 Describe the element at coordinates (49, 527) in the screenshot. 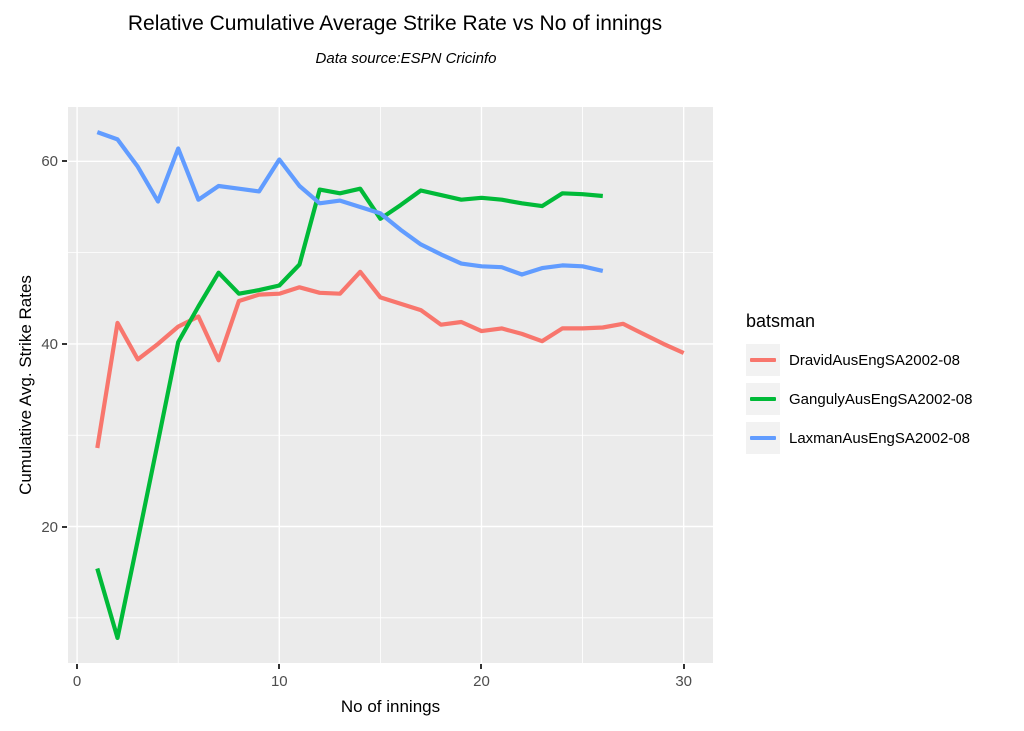

I see `y-tick-label: 20` at that location.